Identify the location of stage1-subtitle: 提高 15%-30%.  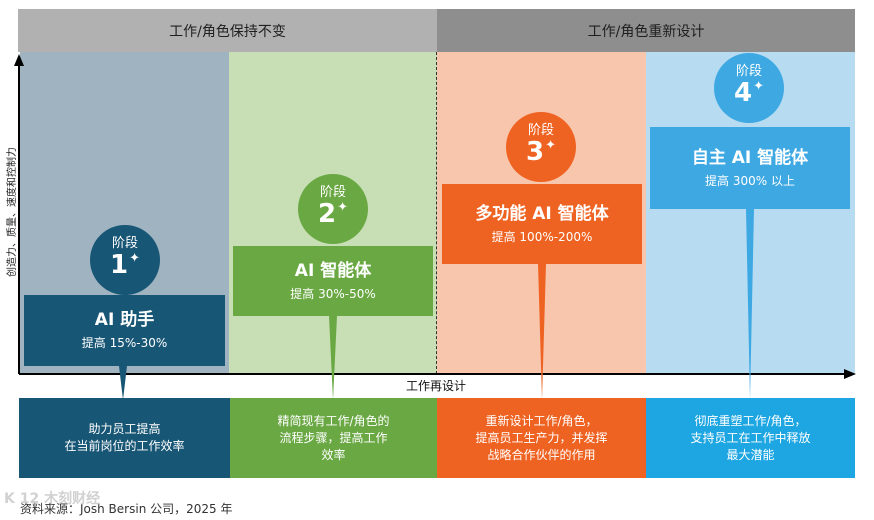
(124, 343).